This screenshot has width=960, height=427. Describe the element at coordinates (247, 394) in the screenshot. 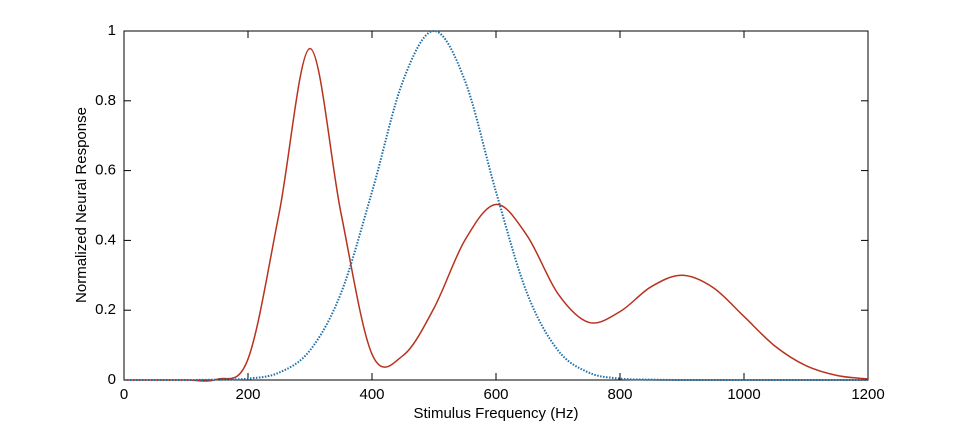

I see `x-tick-label: 200` at that location.